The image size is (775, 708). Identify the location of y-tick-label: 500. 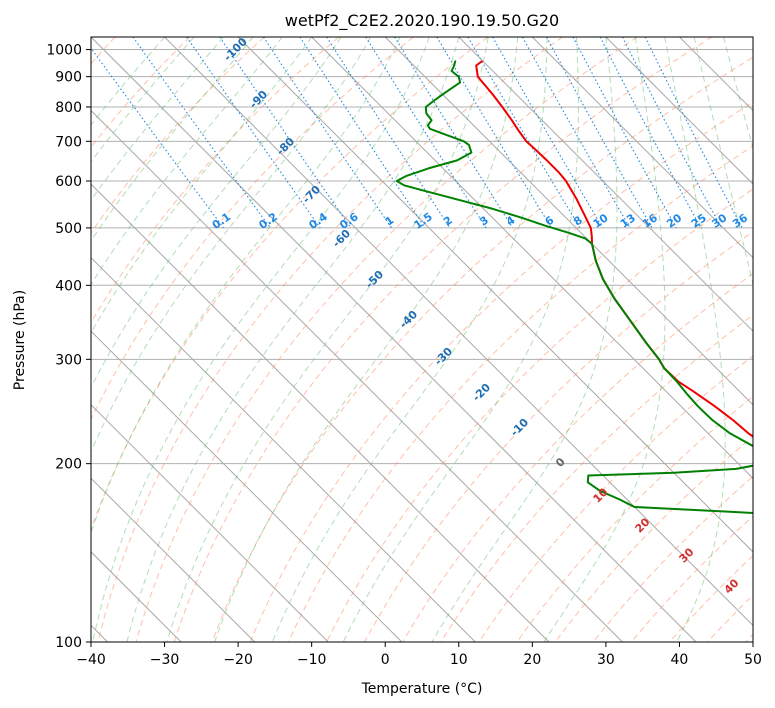
(68, 229).